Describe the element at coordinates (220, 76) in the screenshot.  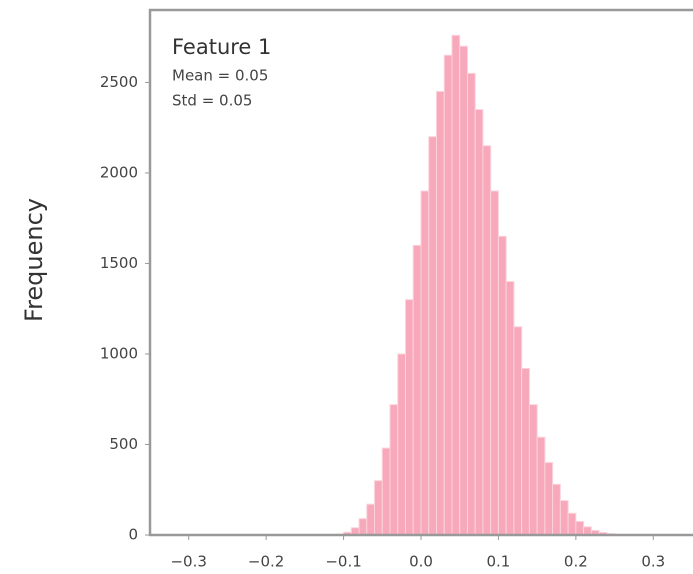
I see `annotation: Mean = 0.05` at that location.